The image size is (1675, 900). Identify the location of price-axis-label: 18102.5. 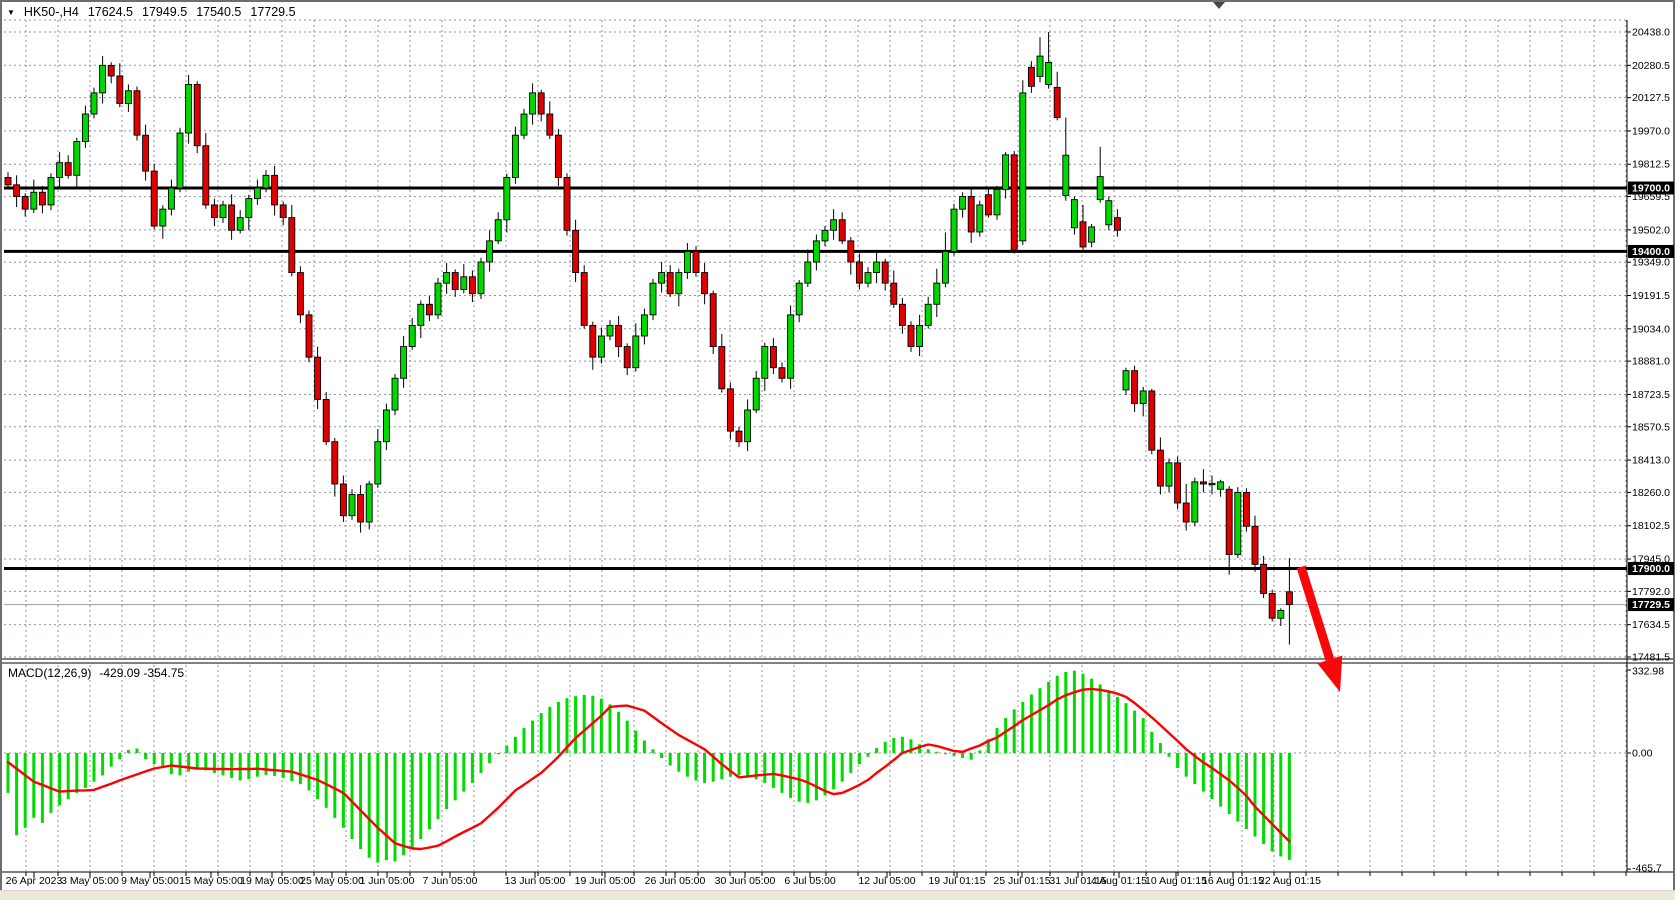
(1651, 526).